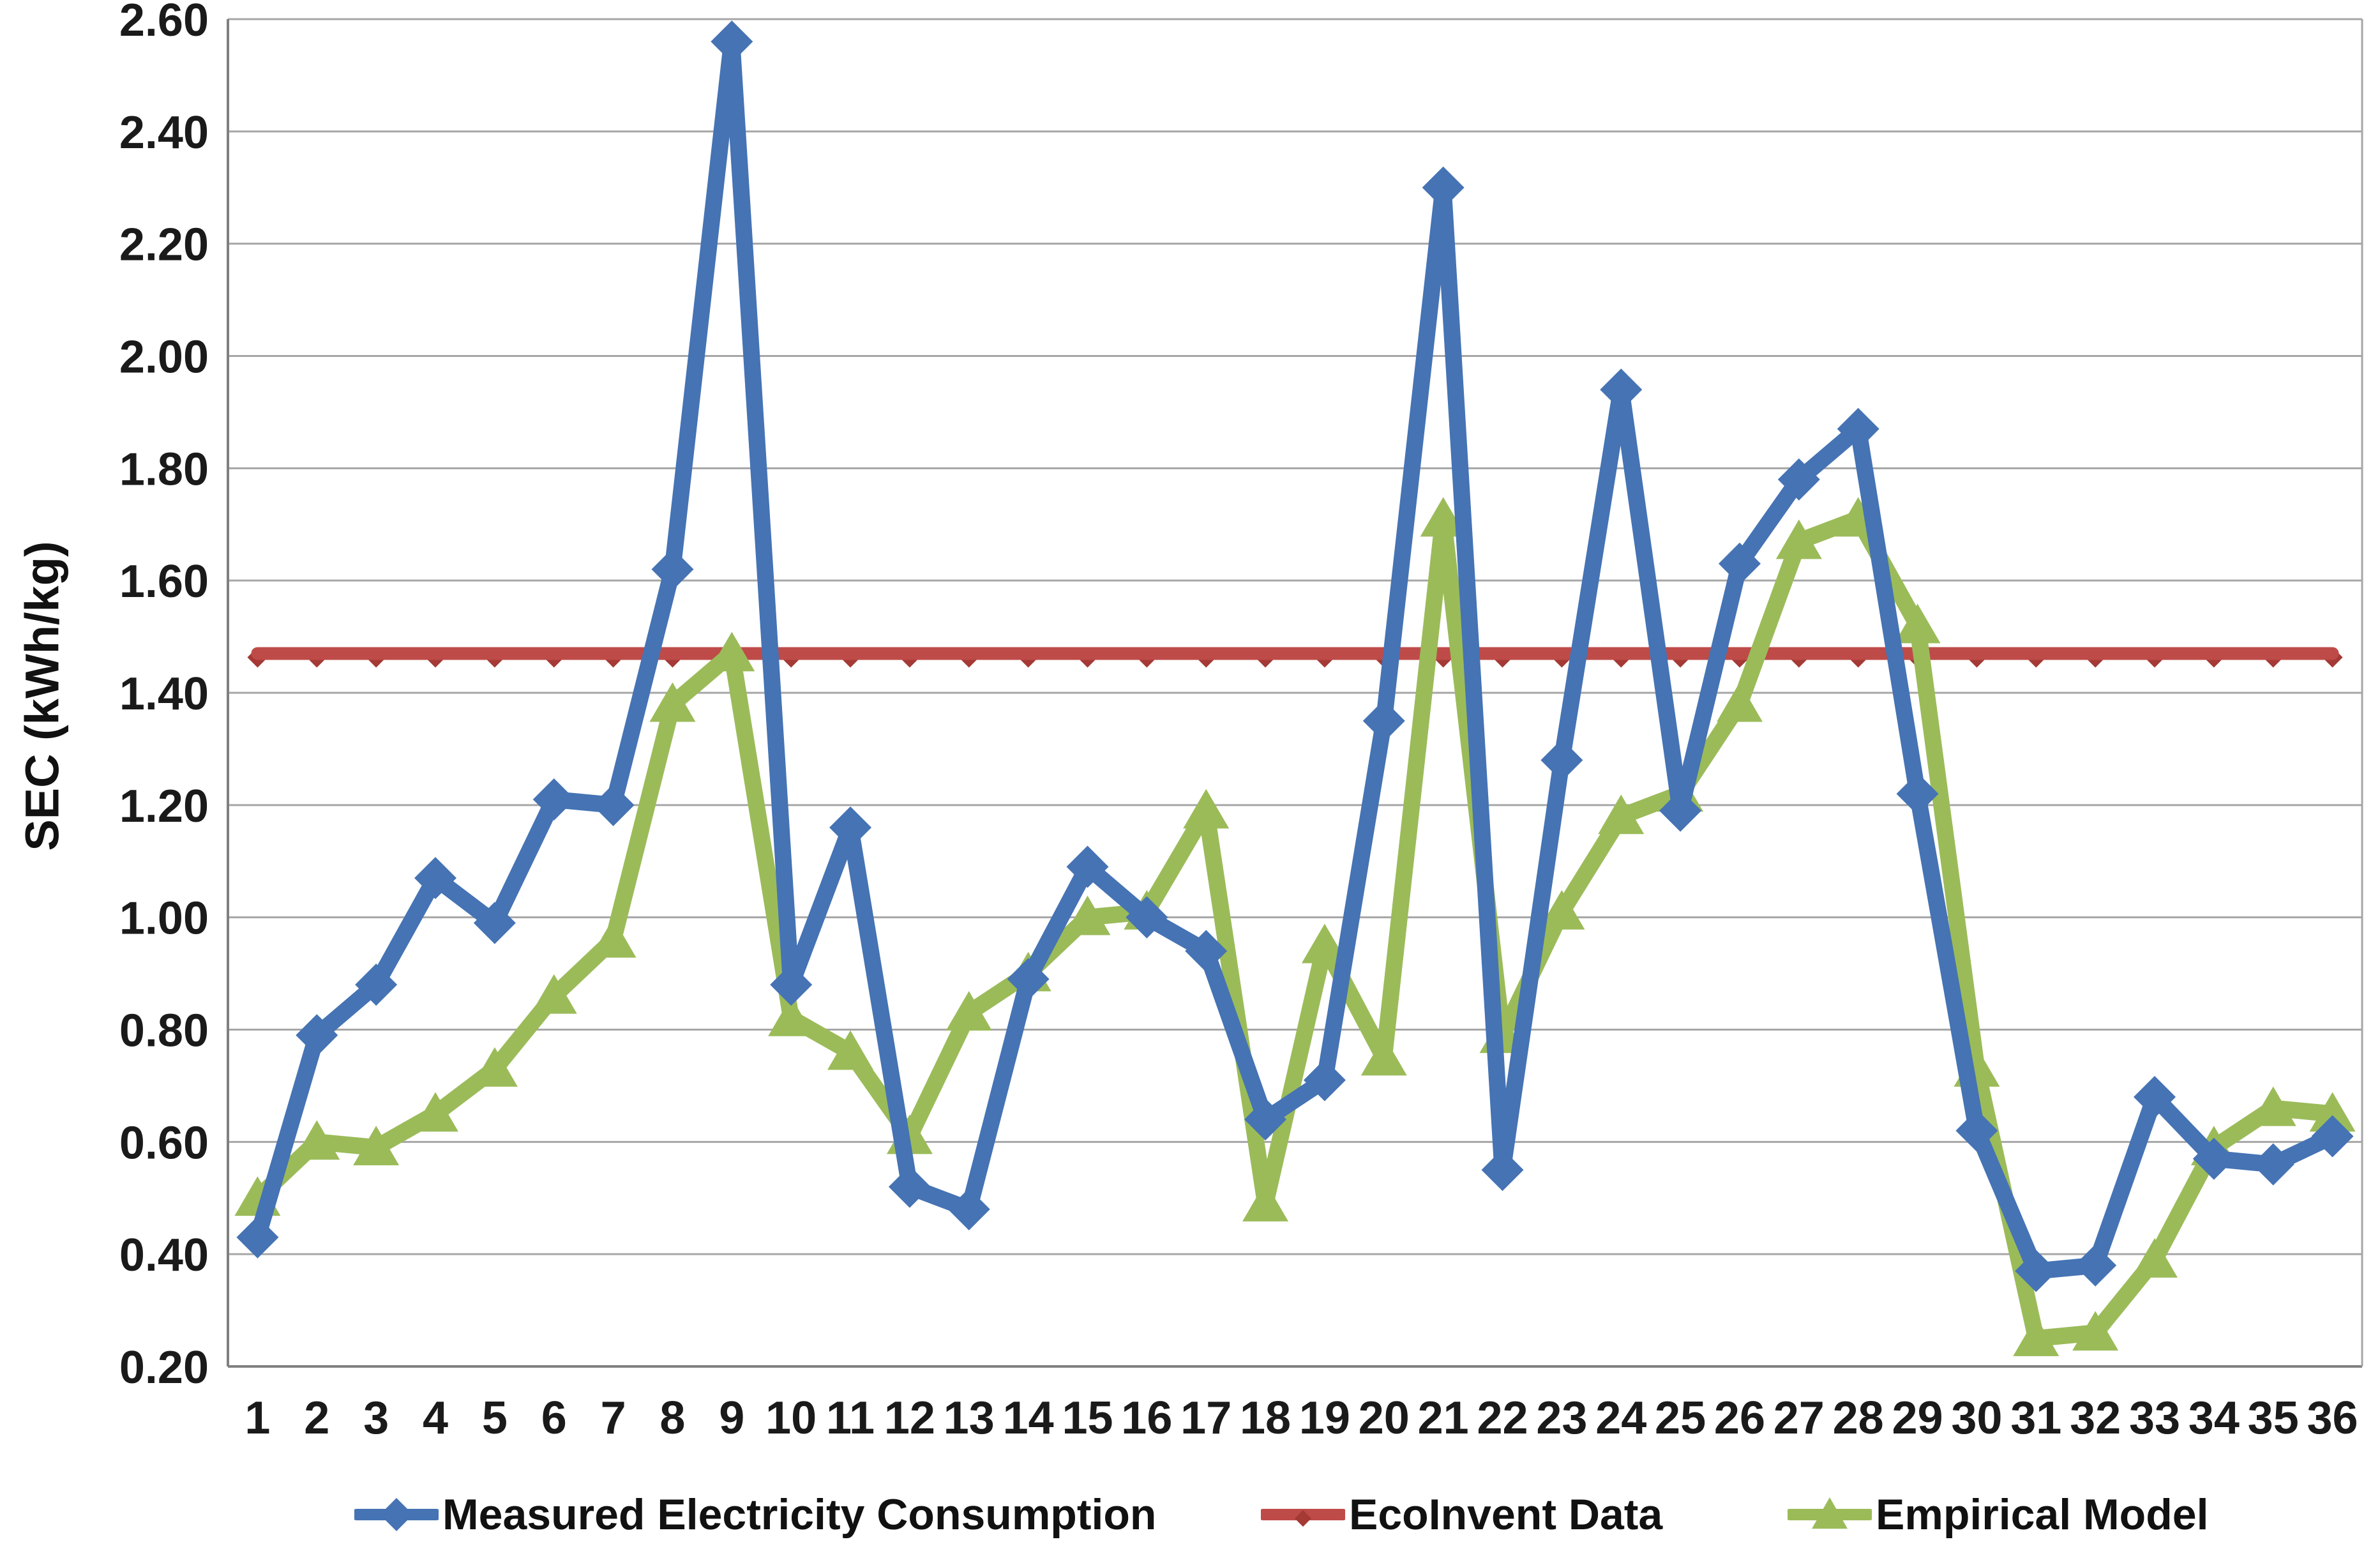 This screenshot has height=1558, width=2380. Describe the element at coordinates (1976, 1418) in the screenshot. I see `x-tick-label: 30` at that location.